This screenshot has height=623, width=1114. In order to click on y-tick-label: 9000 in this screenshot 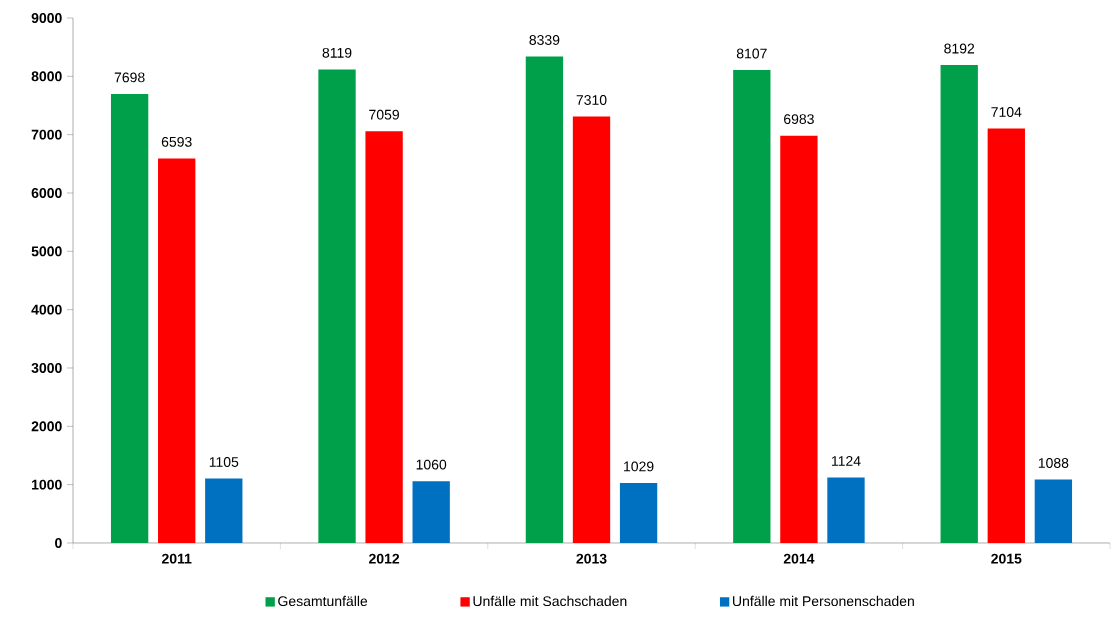, I will do `click(46, 18)`.